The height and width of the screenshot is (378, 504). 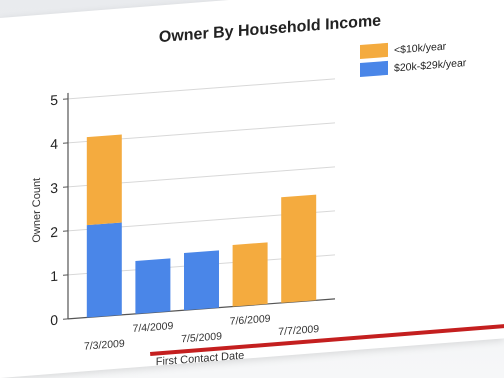 I want to click on x-tick-labels: 7/3/2009 7/4/2009 7/5/2009 7/6/2009 7/7/2009, so click(x=201, y=333).